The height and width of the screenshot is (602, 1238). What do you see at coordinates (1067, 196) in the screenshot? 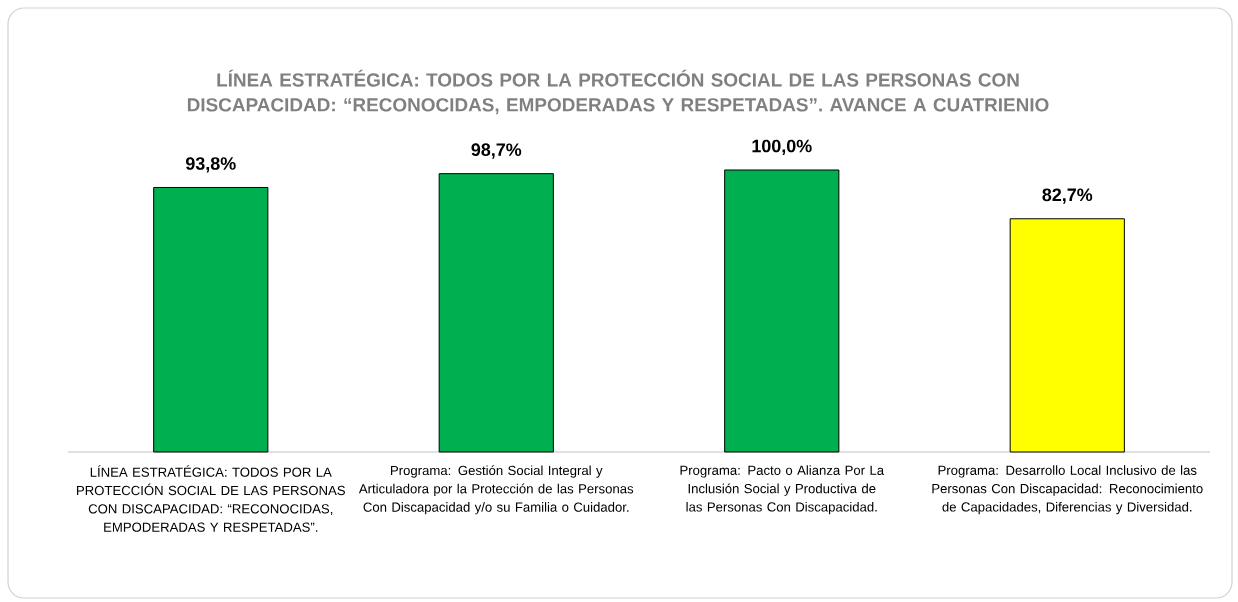
I see `data-label: 82,7%` at bounding box center [1067, 196].